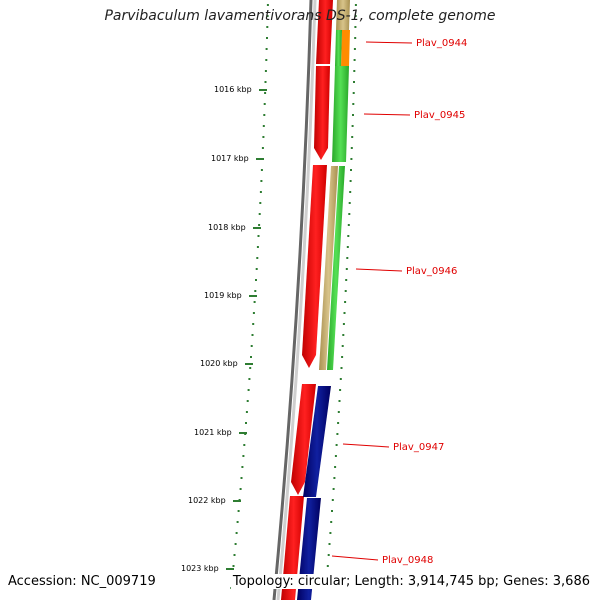  I want to click on gene-label-group: Plav_0947, so click(393, 447).